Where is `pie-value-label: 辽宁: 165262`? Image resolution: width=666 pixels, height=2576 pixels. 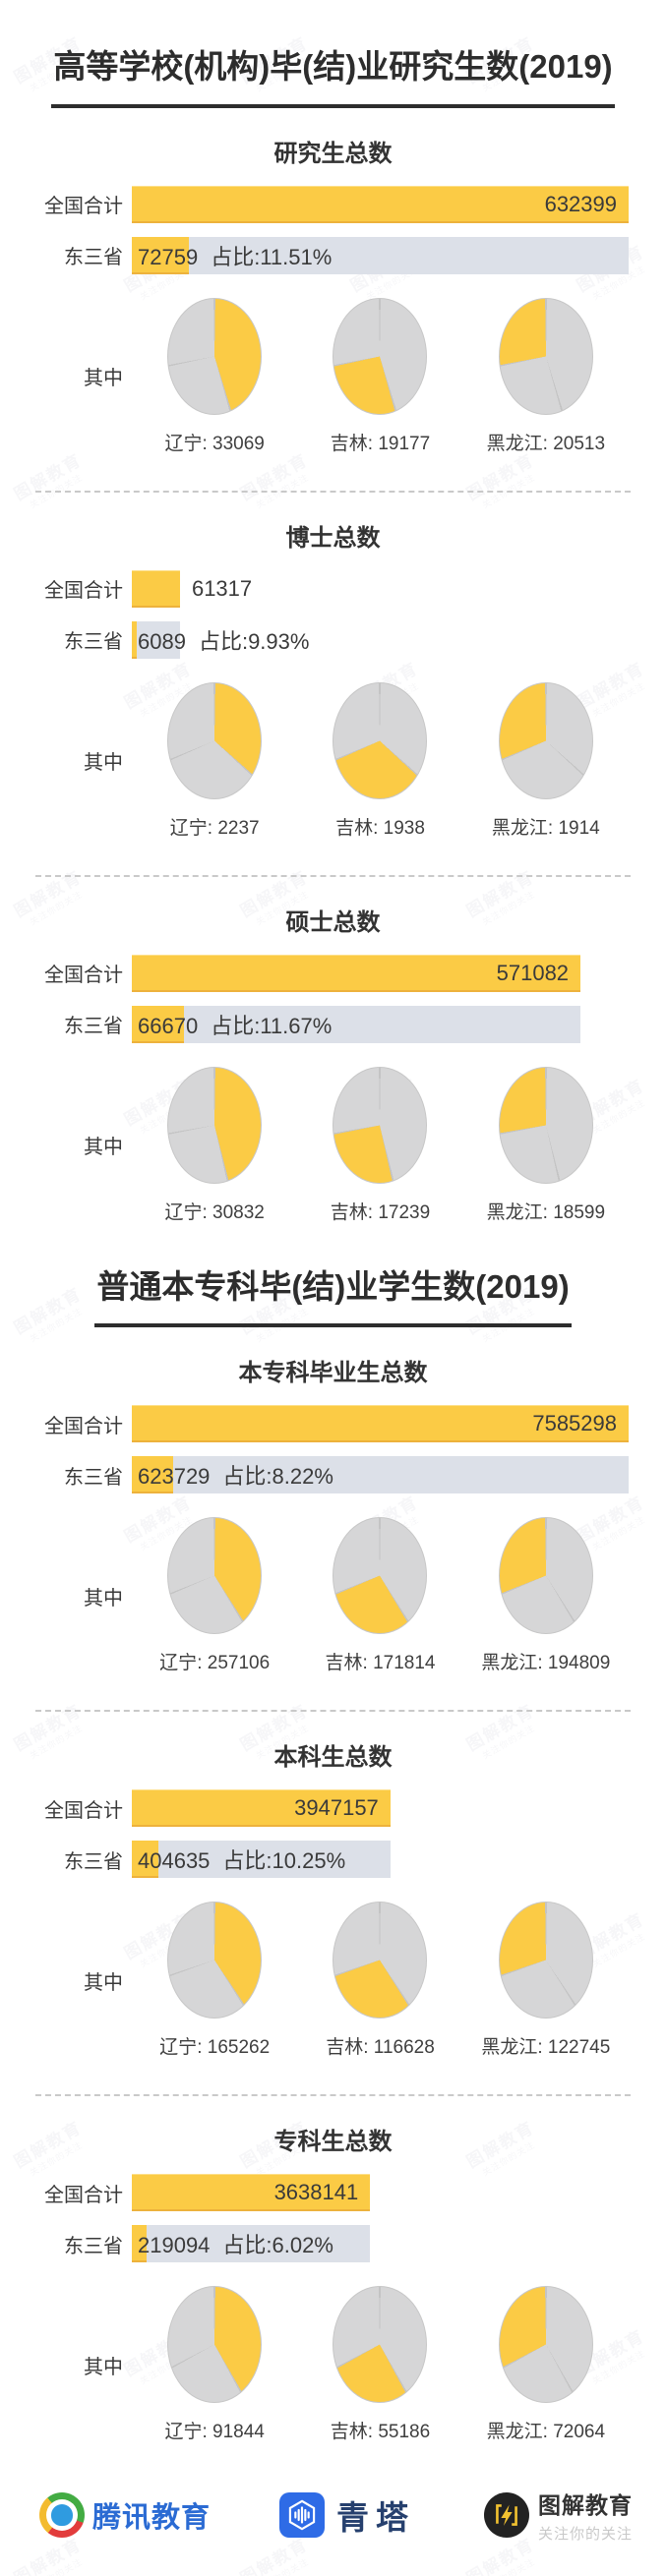 pie-value-label: 辽宁: 165262 is located at coordinates (214, 2045).